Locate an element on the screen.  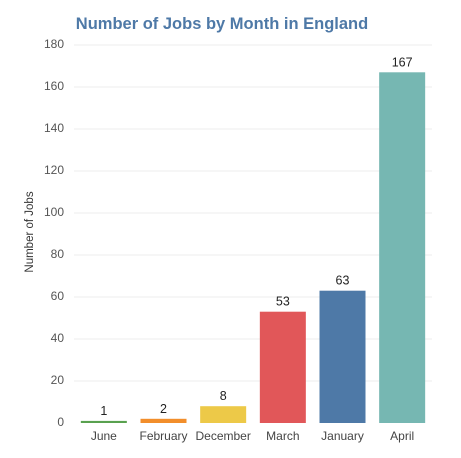
data-label: 63 is located at coordinates (343, 281).